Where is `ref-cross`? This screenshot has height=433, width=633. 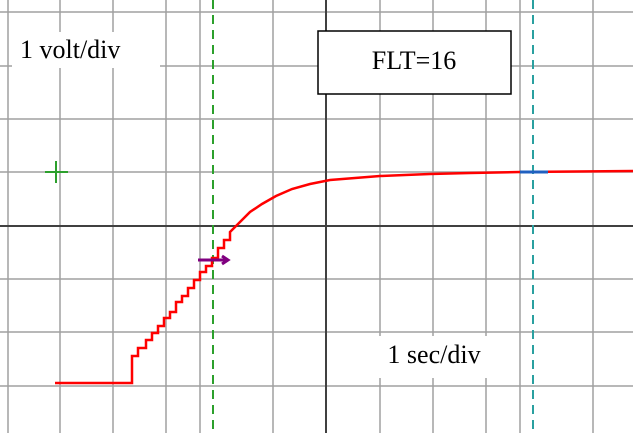
ref-cross is located at coordinates (56, 172).